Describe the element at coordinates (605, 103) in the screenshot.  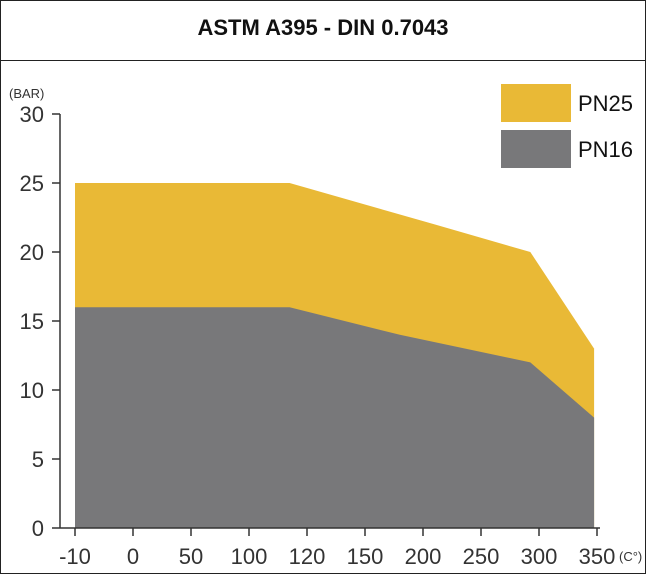
I see `legend-label-pn25: PN25` at that location.